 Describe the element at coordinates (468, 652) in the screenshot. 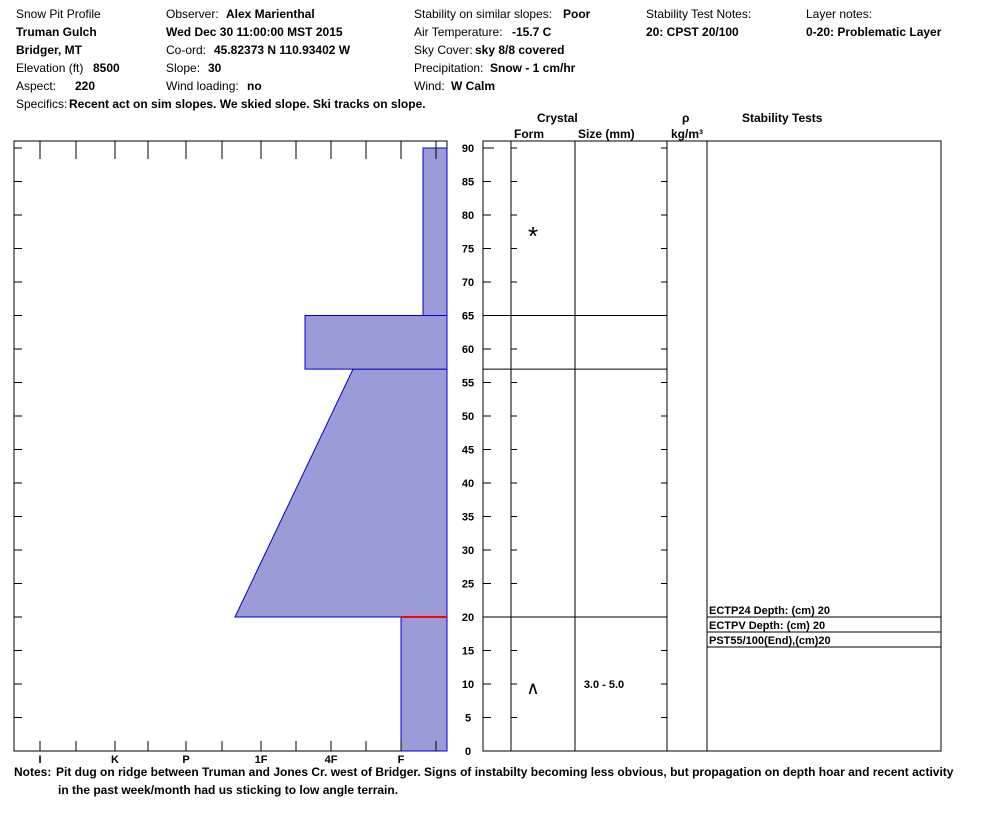

I see `height-tick-label: 15` at that location.